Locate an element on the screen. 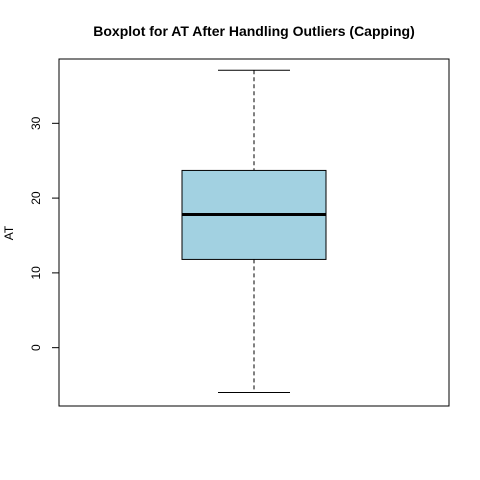 The width and height of the screenshot is (480, 480). y-tick-label: 30 is located at coordinates (36, 123).